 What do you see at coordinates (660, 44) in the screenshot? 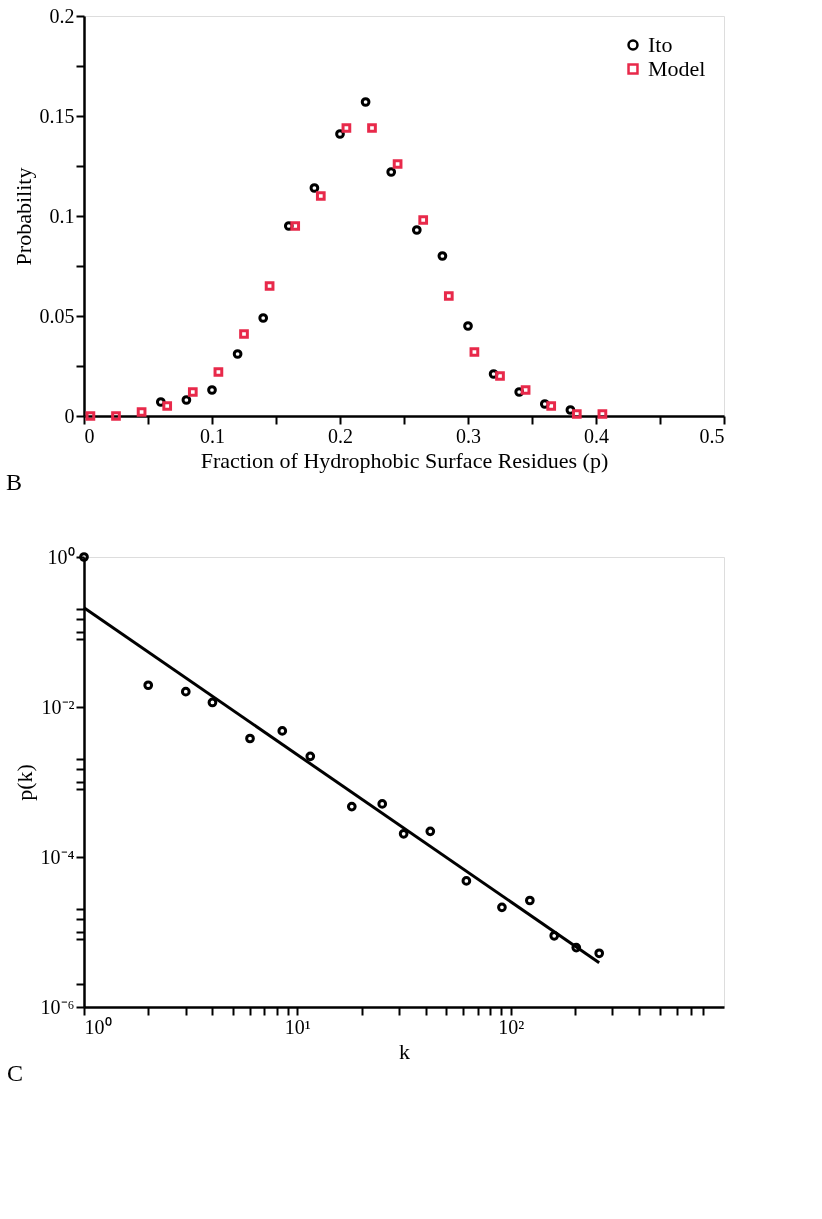
I see `legend-label: Ito` at bounding box center [660, 44].